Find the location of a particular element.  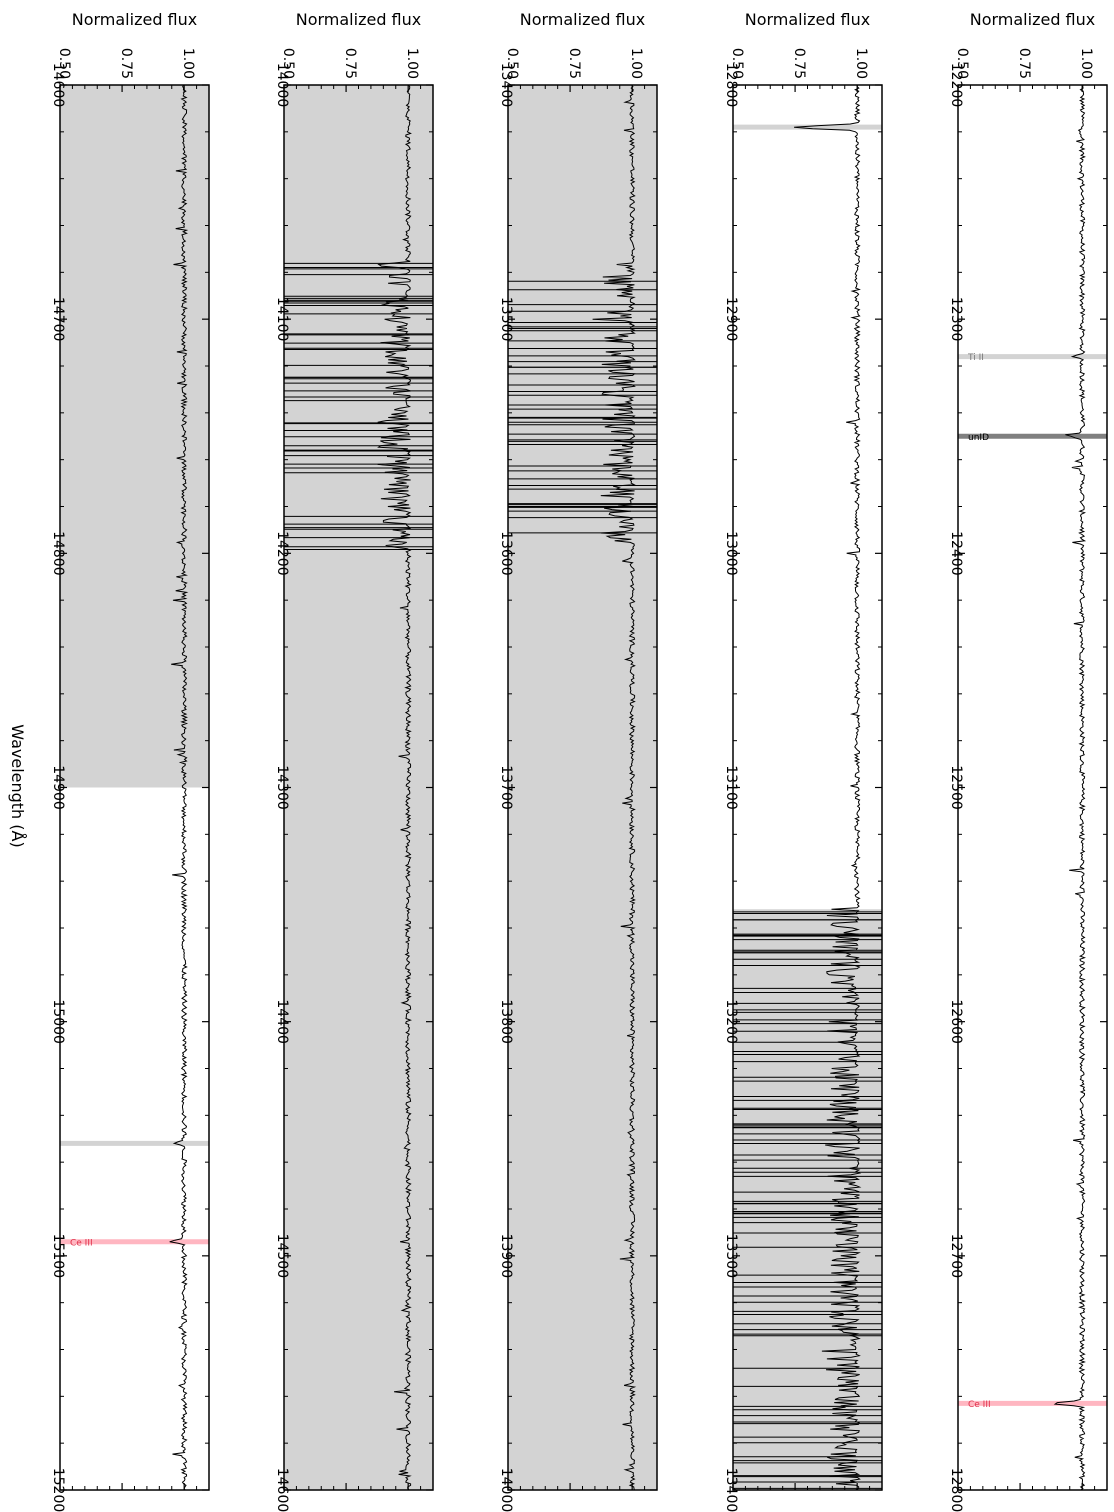

x-tick-label: 12700 is located at coordinates (956, 1256).